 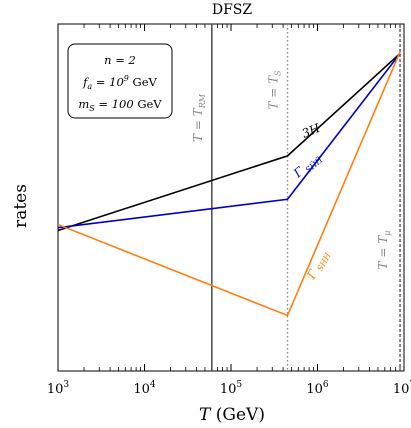 What do you see at coordinates (199, 117) in the screenshot?
I see `vline-label-0: T = TRM` at bounding box center [199, 117].